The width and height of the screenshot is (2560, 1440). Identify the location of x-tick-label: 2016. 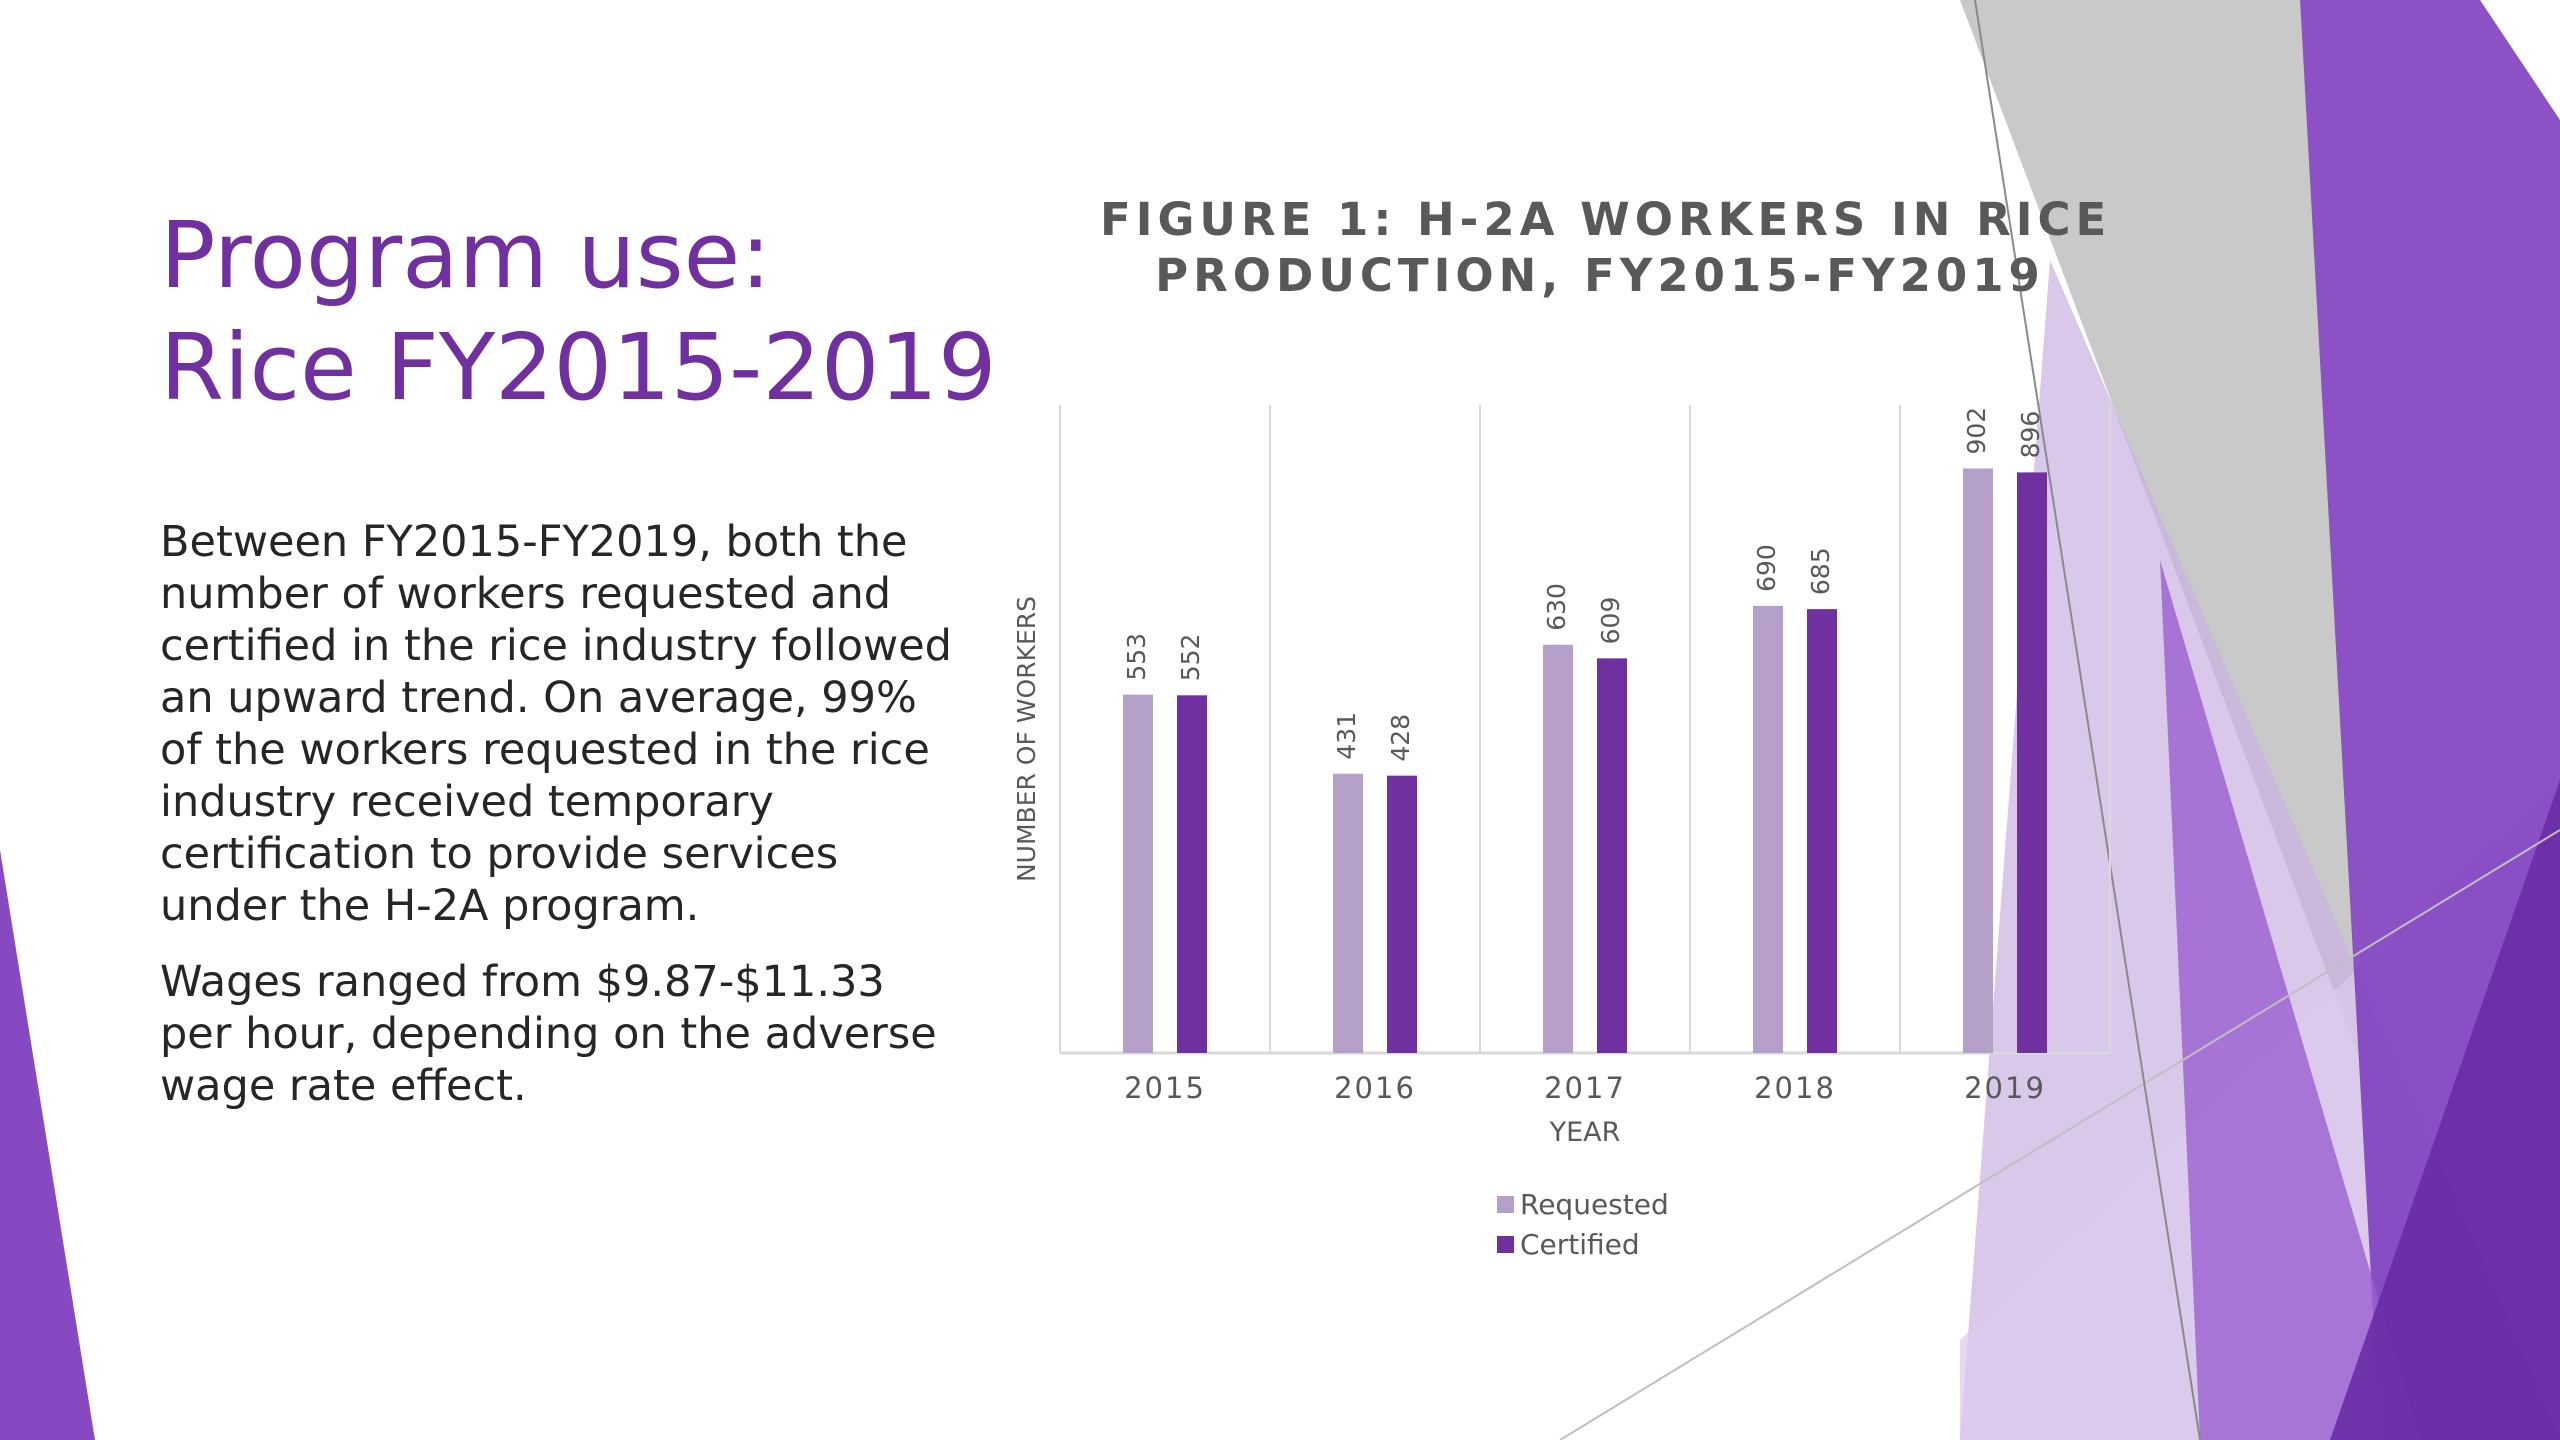
(1375, 1088).